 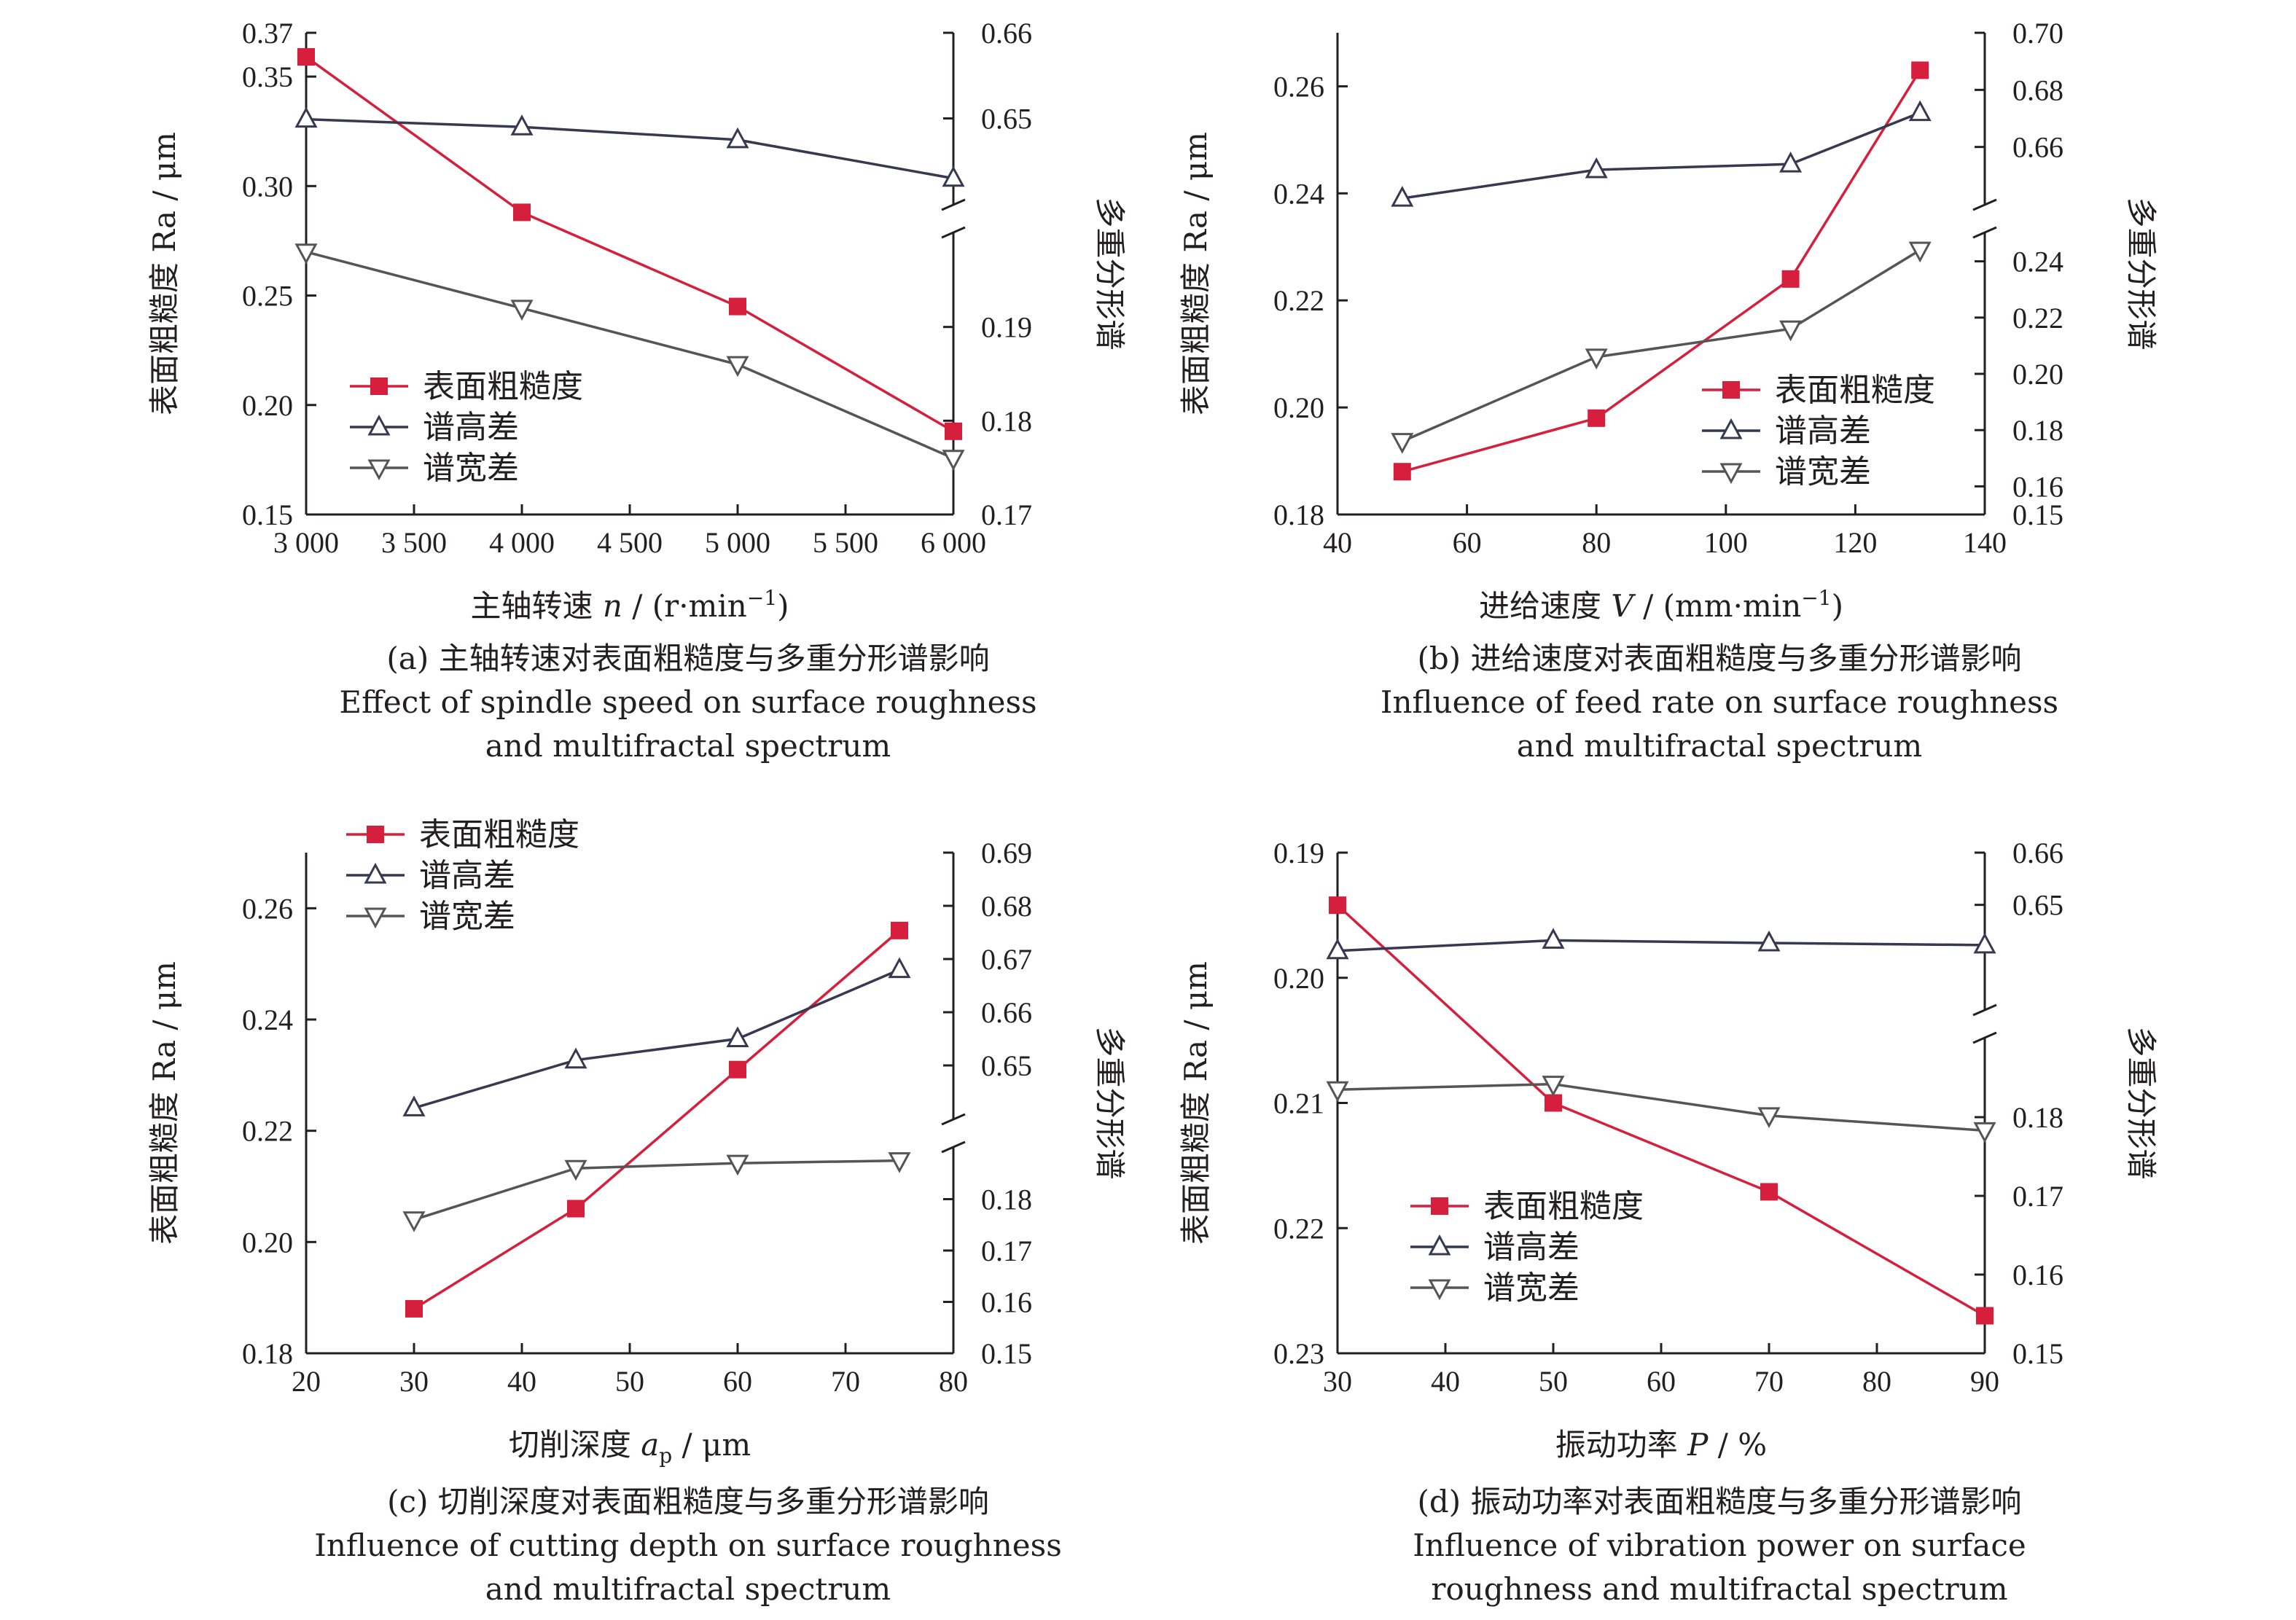 I want to click on x-axis-label-superscript: −1, so click(x=1816, y=598).